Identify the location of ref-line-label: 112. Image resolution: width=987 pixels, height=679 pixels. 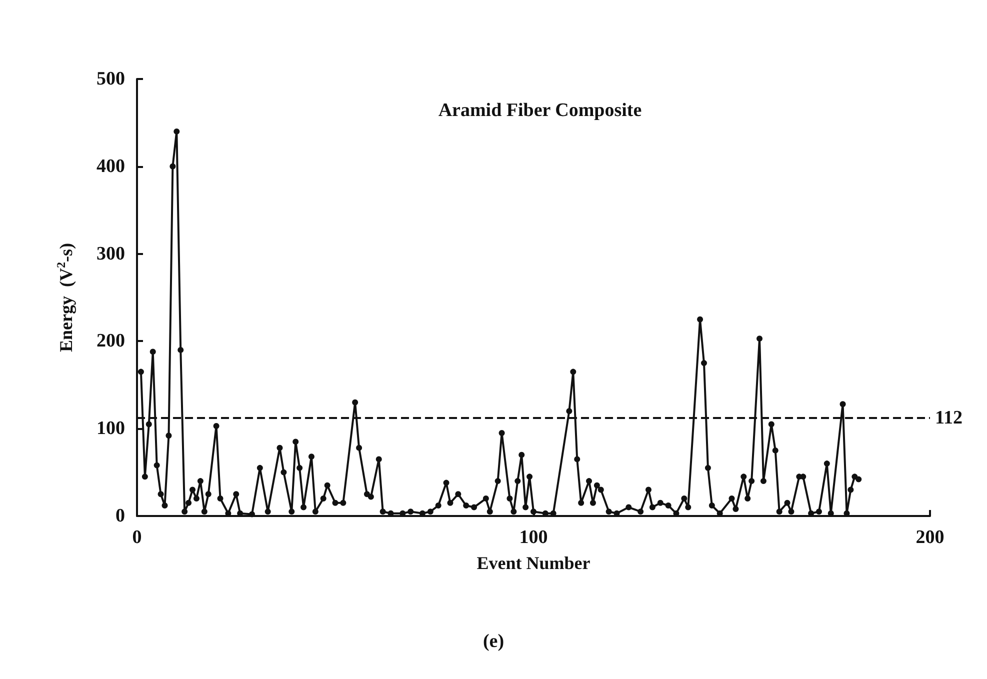
(948, 418).